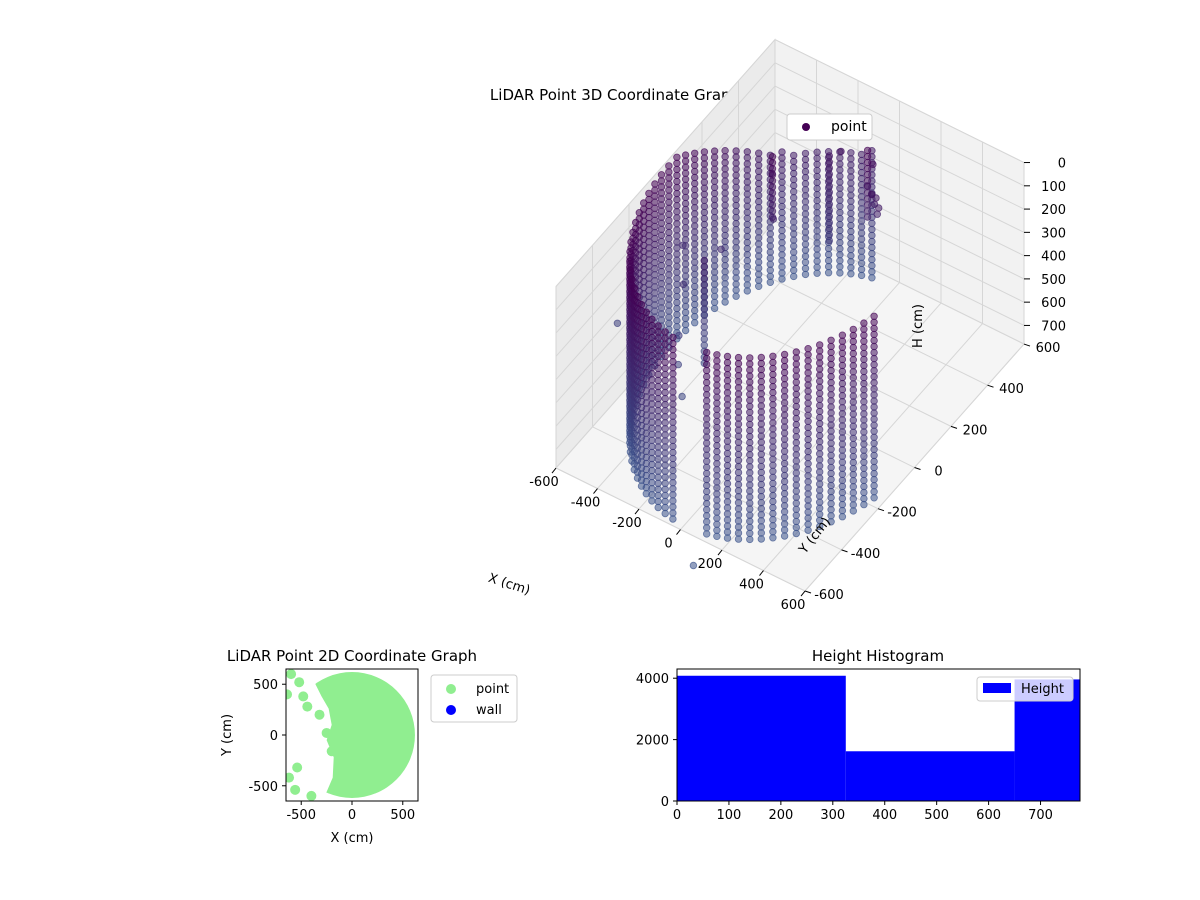 The height and width of the screenshot is (900, 1200). Describe the element at coordinates (803, 593) in the screenshot. I see `x3d-tick` at that location.